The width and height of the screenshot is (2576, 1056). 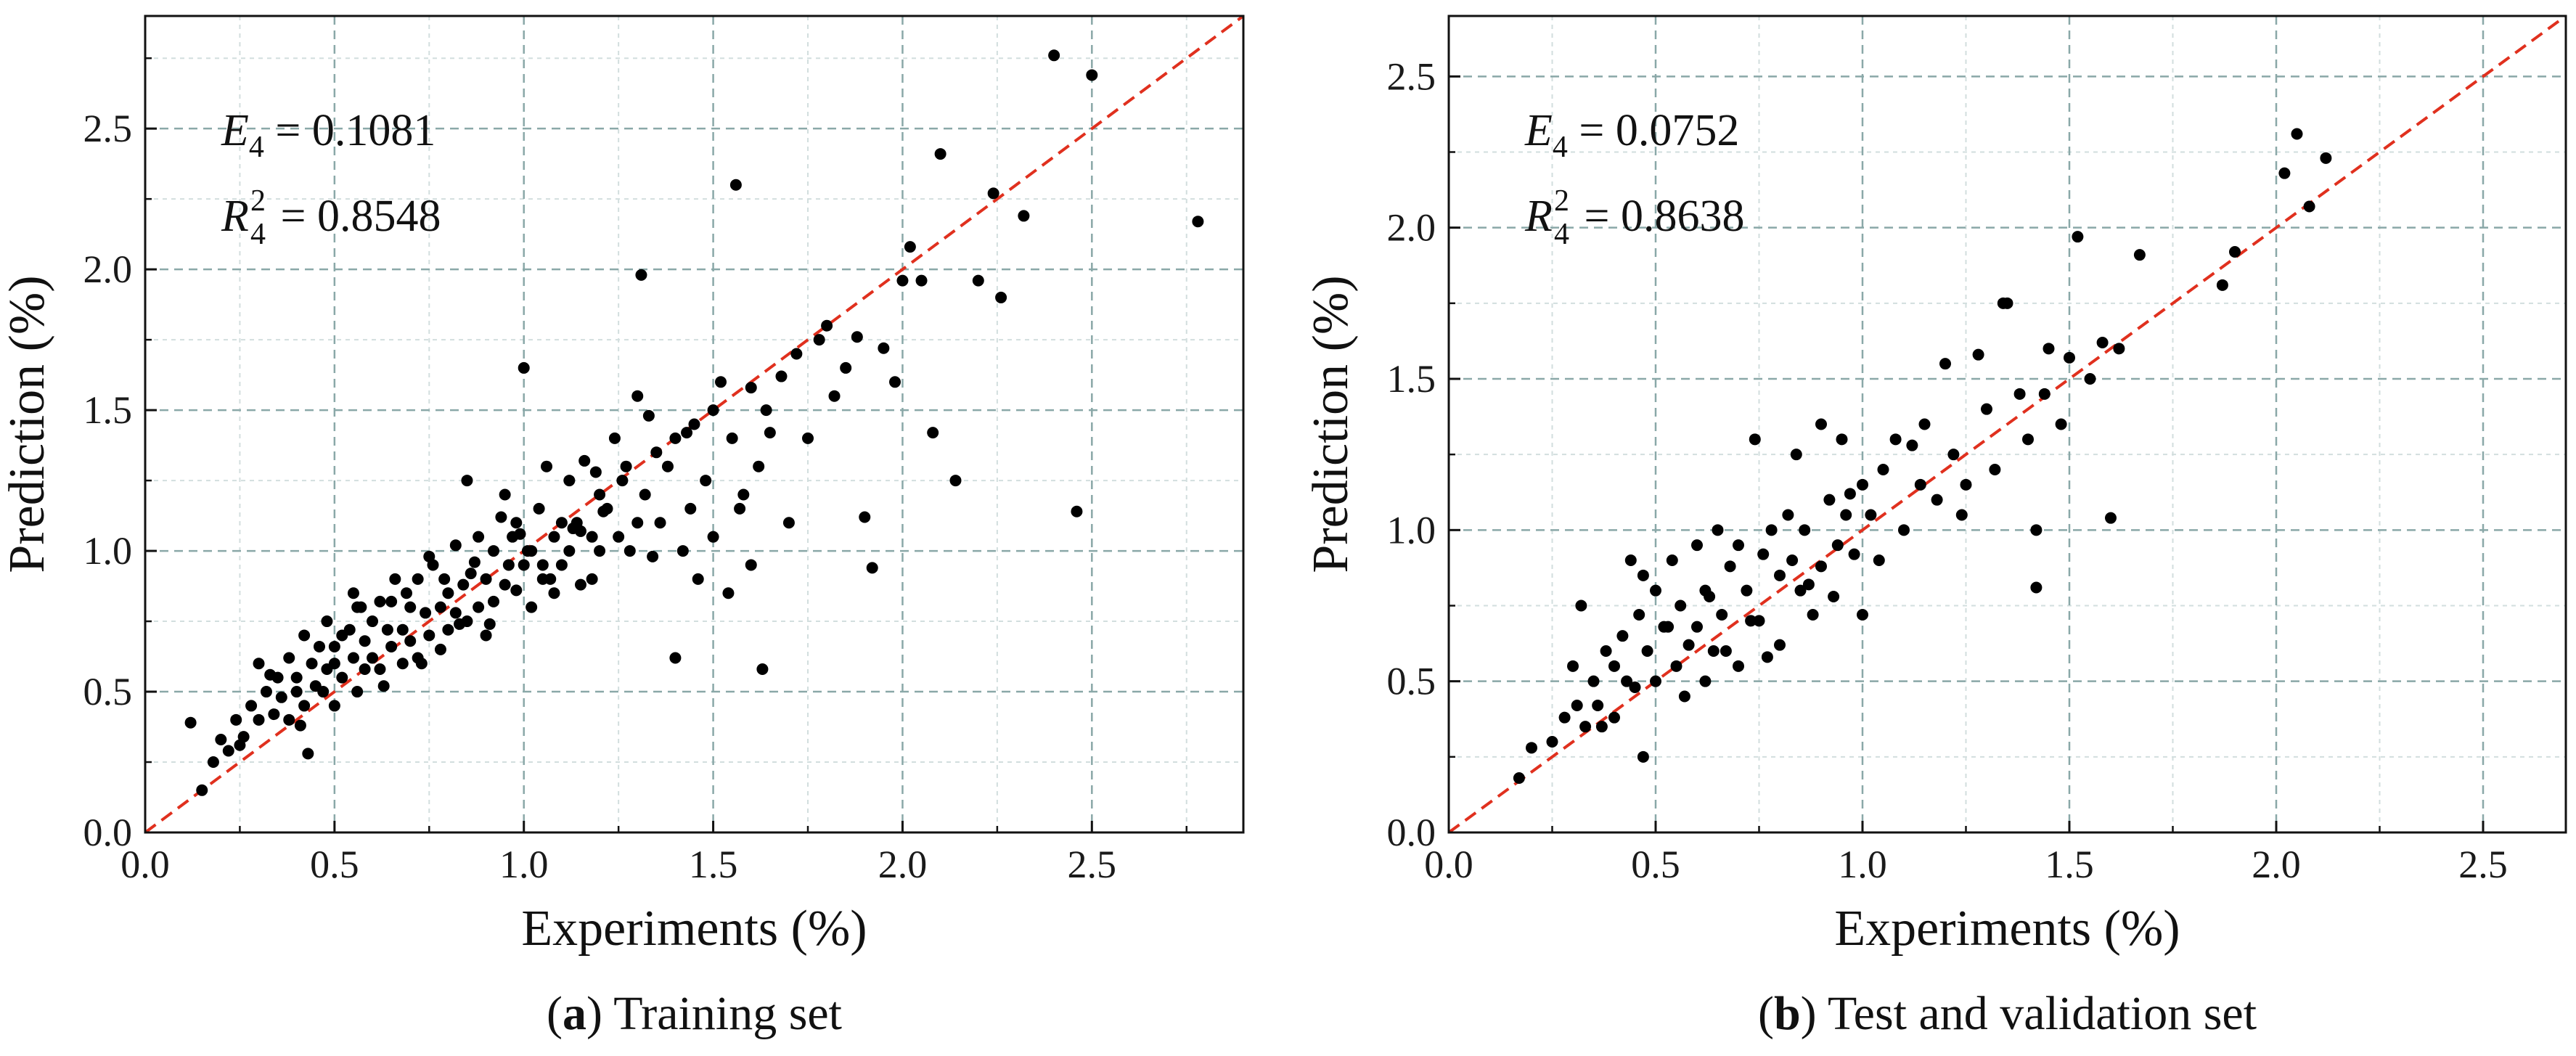 What do you see at coordinates (350, 130) in the screenshot?
I see `annotation-value: = 0.1081` at bounding box center [350, 130].